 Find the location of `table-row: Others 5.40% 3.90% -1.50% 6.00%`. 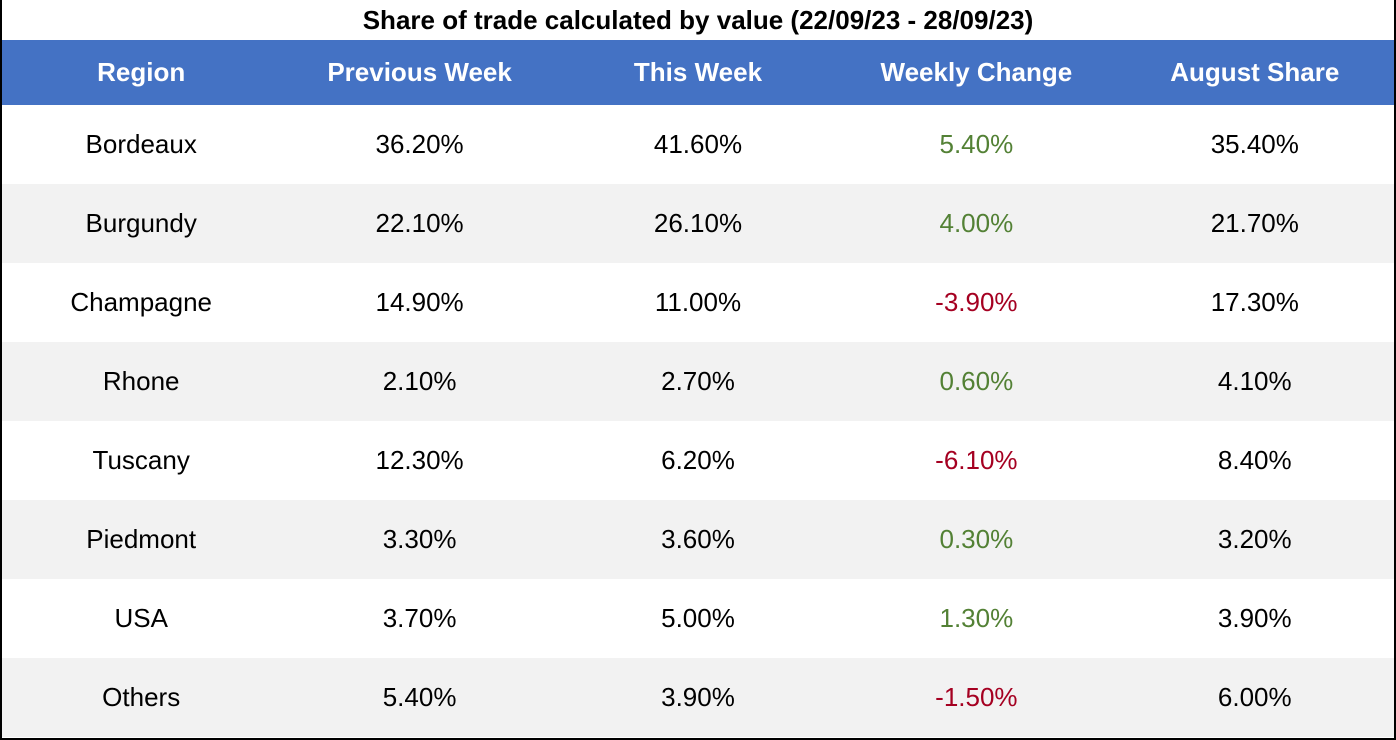

table-row: Others 5.40% 3.90% -1.50% 6.00% is located at coordinates (698, 697).